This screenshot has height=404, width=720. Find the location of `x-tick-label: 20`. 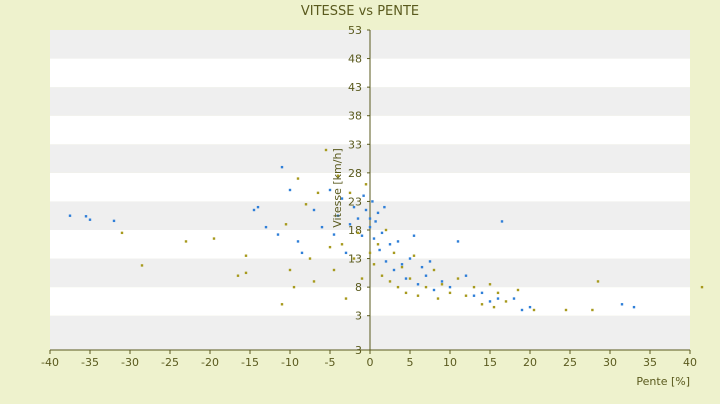

x-tick-label: 20 is located at coordinates (530, 362).